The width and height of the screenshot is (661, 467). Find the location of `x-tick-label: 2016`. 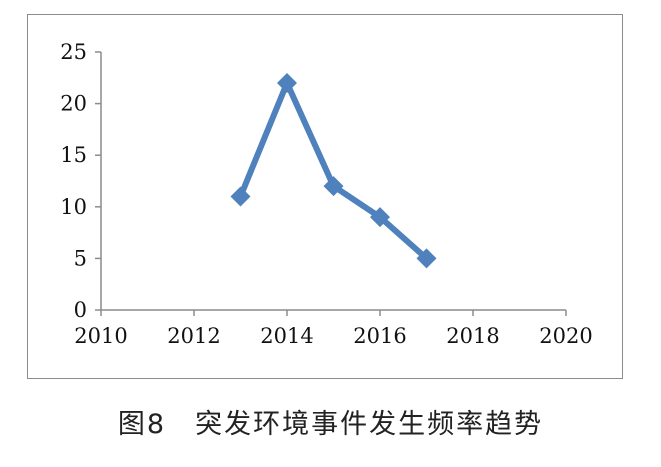

x-tick-label: 2016 is located at coordinates (379, 336).